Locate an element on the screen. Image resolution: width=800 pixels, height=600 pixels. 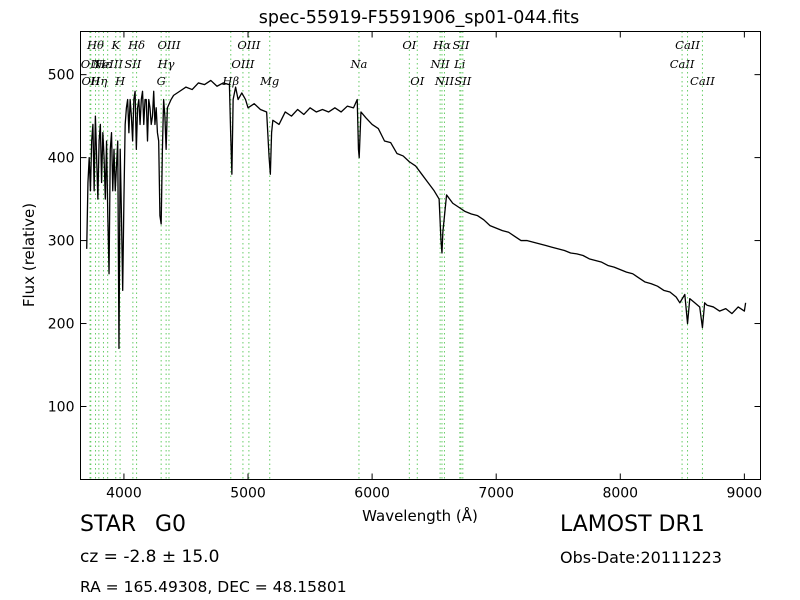
line-marker-label-5: NeIII is located at coordinates (107, 64).